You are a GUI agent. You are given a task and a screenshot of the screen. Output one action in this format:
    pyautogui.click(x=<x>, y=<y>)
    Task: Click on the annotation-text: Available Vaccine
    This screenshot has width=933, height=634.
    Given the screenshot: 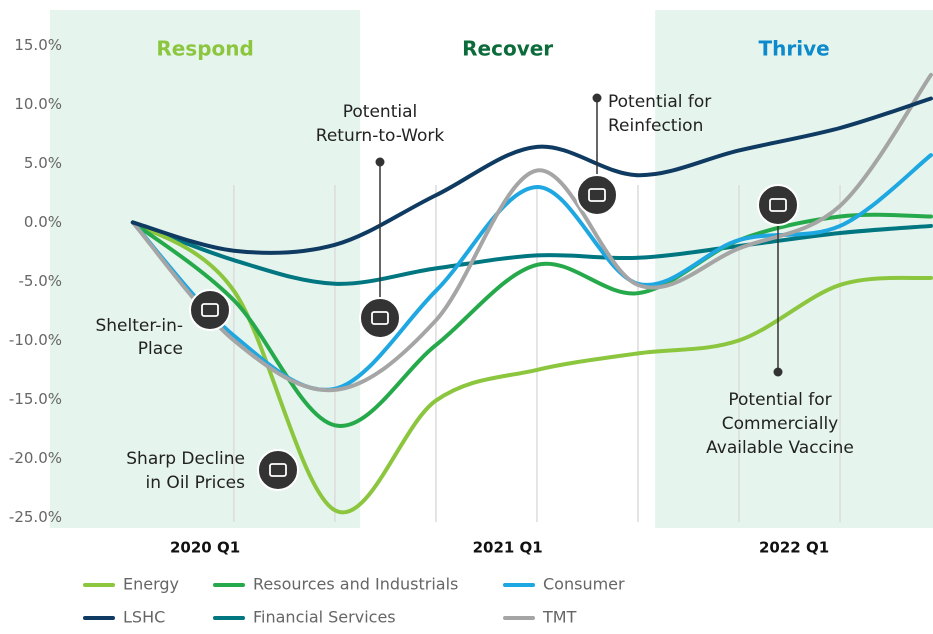 What is the action you would take?
    pyautogui.click(x=780, y=448)
    